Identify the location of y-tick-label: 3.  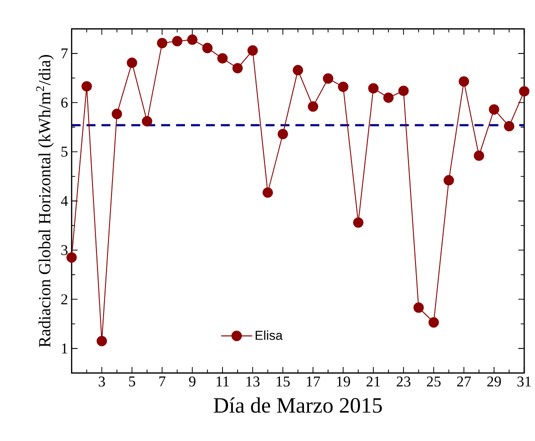
(64, 250).